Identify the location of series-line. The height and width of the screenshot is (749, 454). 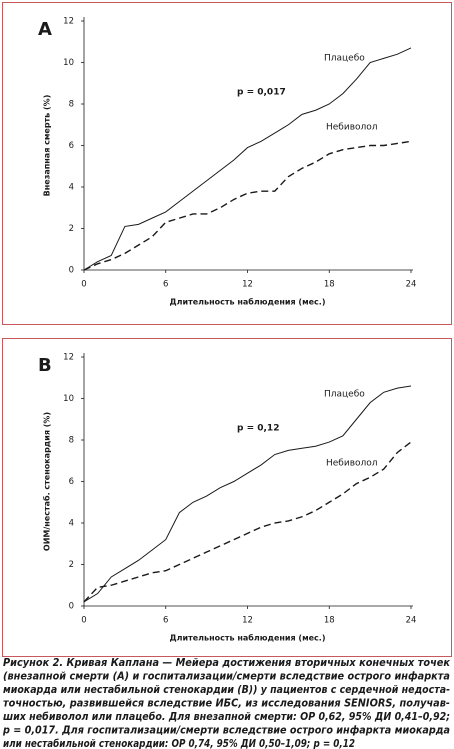
(247, 205).